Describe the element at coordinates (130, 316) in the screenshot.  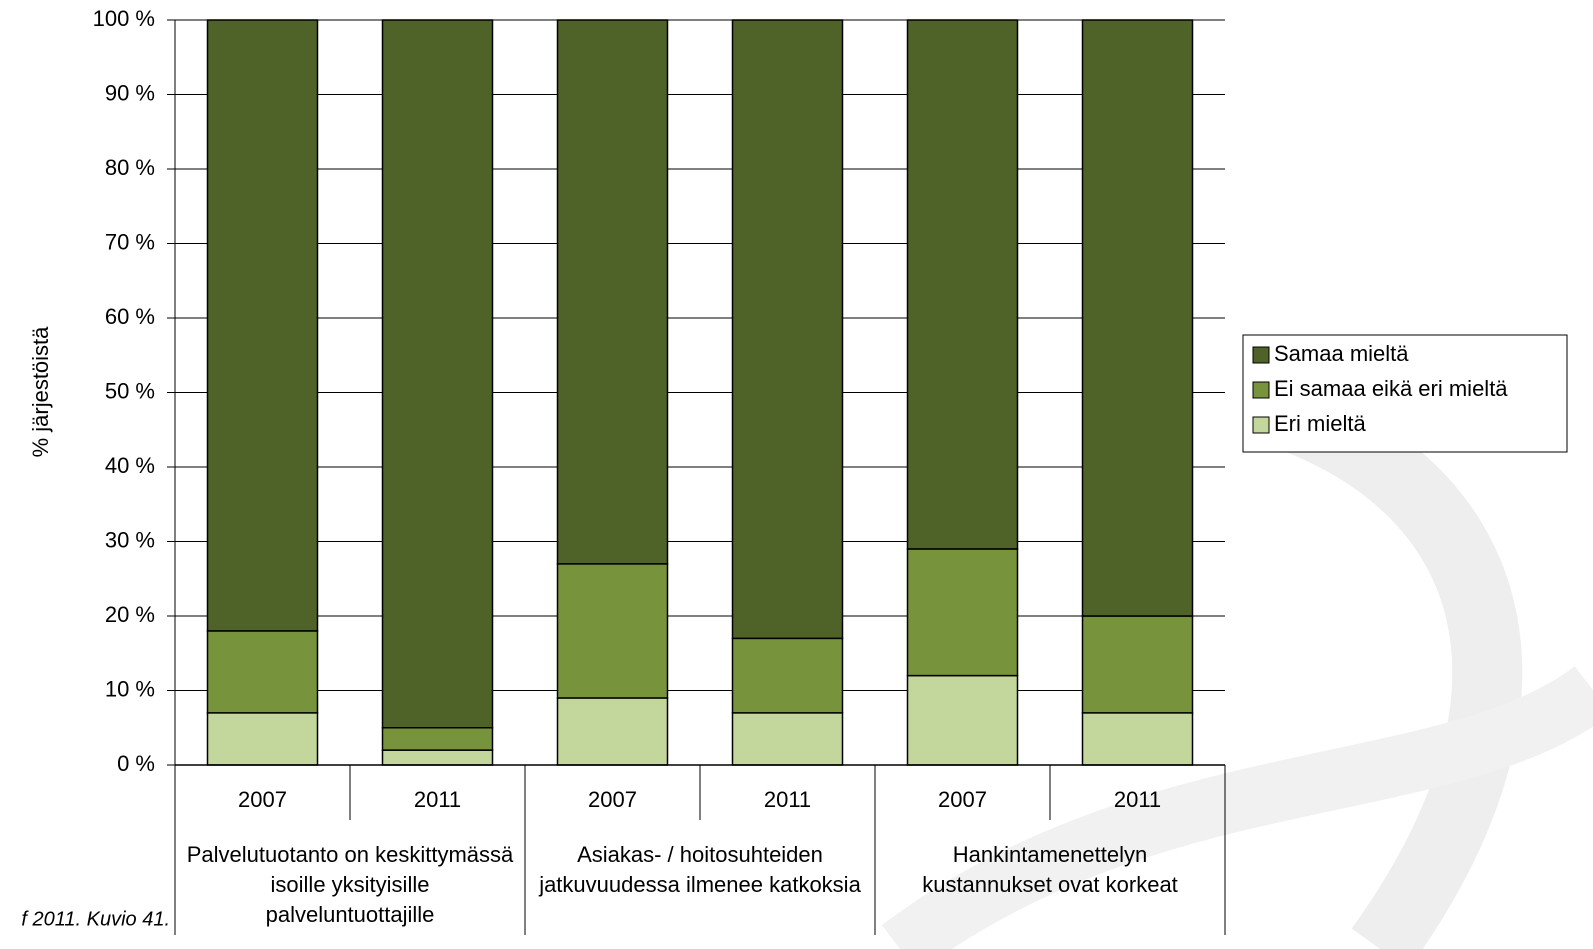
I see `y-tick-label: 60 %` at that location.